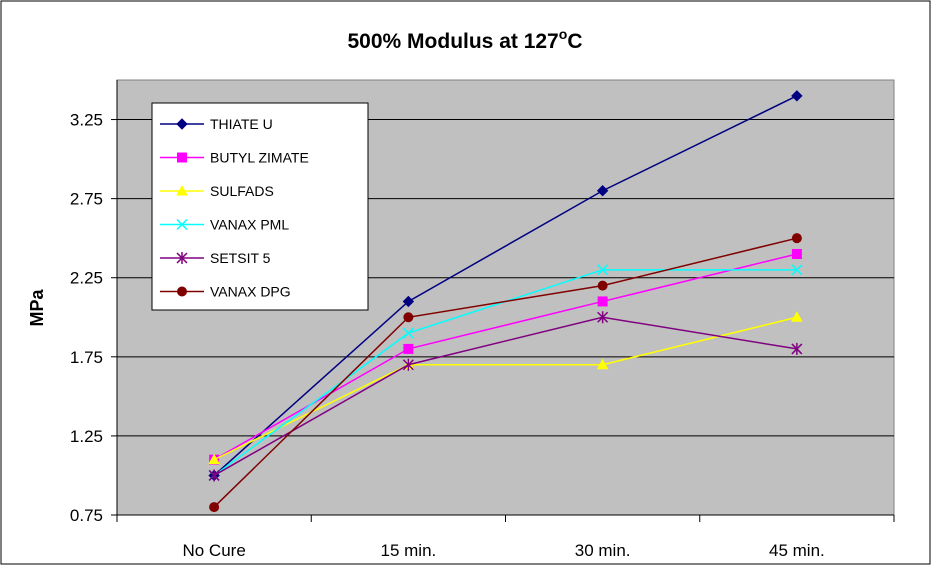 This screenshot has height=565, width=931. What do you see at coordinates (259, 158) in the screenshot?
I see `legend-label: BUTYL ZIMATE` at bounding box center [259, 158].